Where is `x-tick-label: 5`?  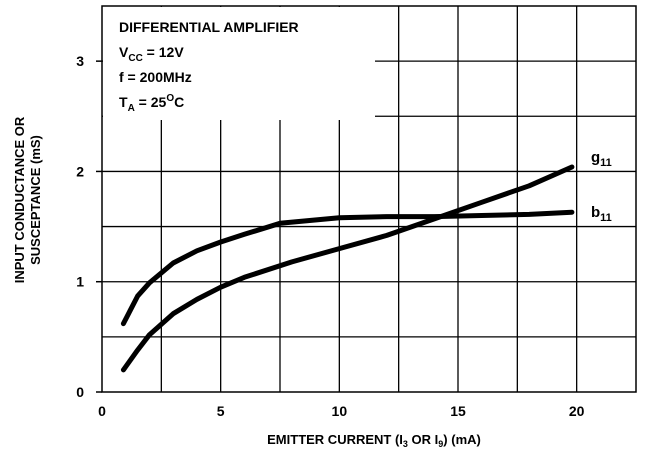 x-tick-label: 5 is located at coordinates (221, 411).